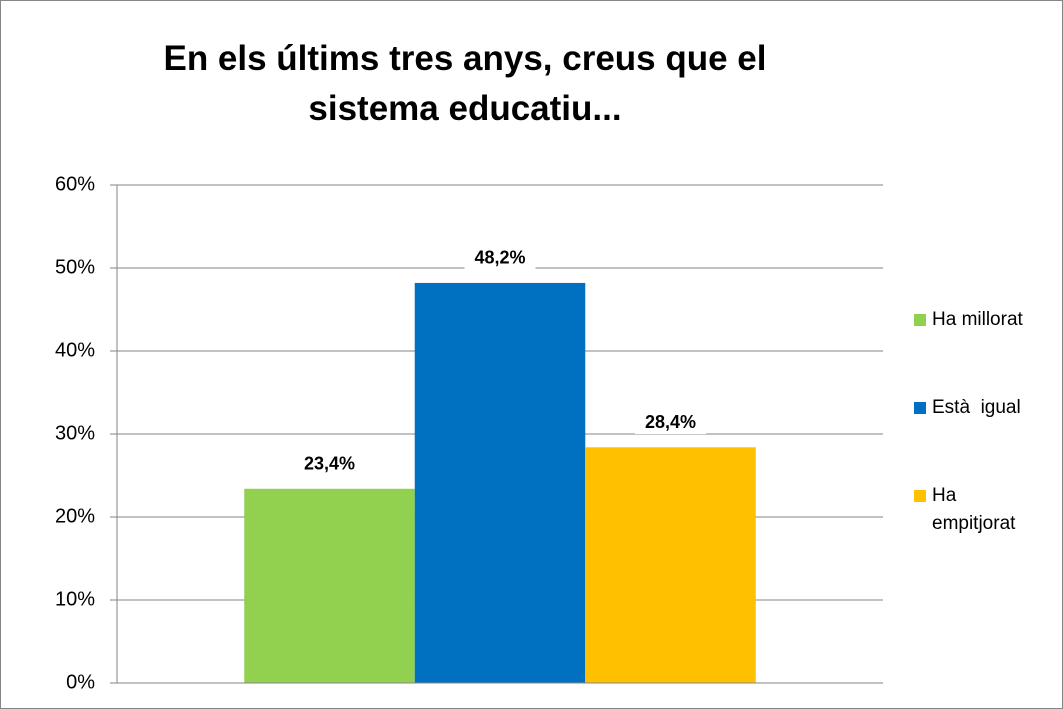 The image size is (1063, 709). I want to click on value-label: 28,4%, so click(670, 422).